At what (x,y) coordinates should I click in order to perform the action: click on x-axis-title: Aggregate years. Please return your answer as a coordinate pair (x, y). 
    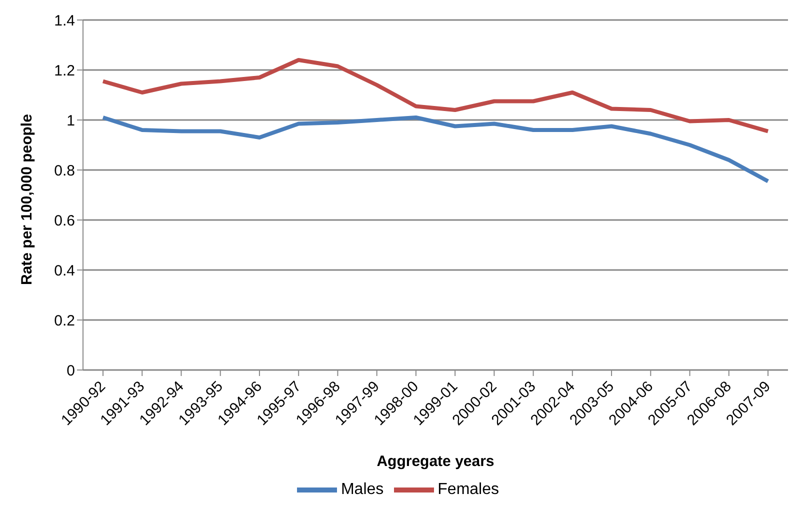
    Looking at the image, I should click on (435, 461).